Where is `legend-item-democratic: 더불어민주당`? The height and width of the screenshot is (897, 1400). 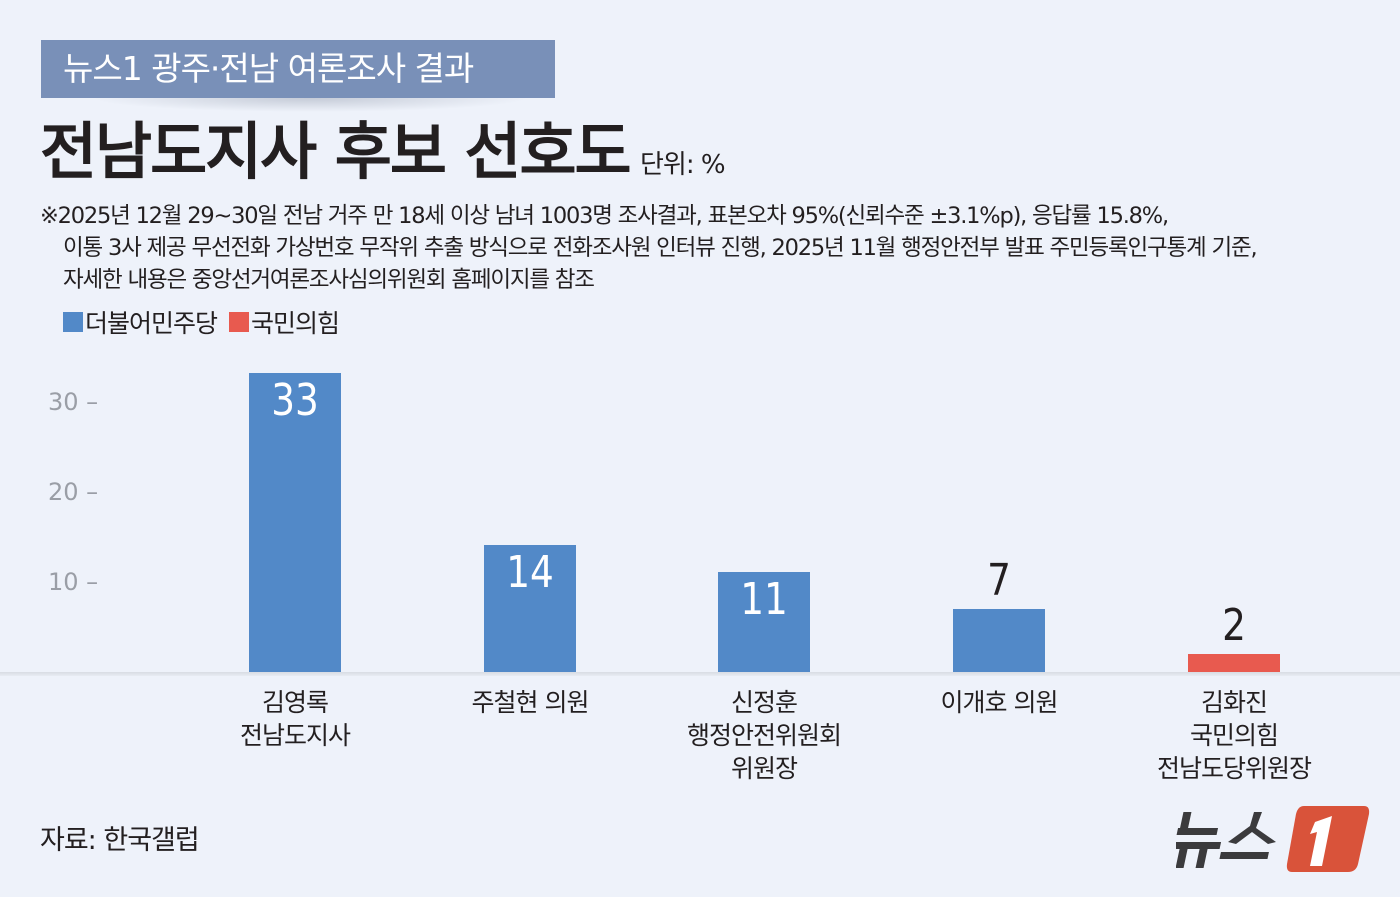
legend-item-democratic: 더불어민주당 is located at coordinates (140, 322).